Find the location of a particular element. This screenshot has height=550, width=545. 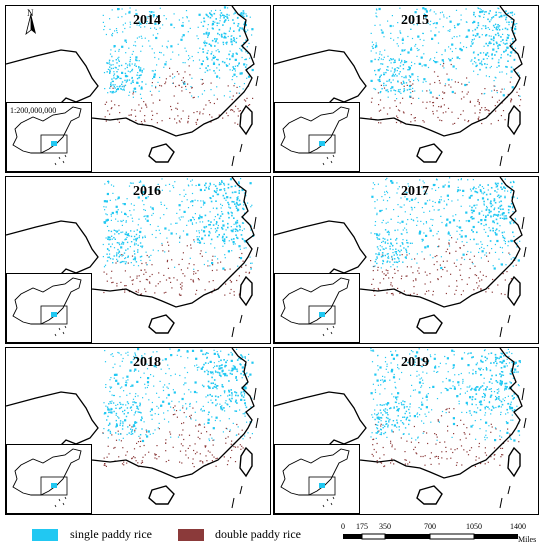

panel-year: 2014 is located at coordinates (147, 20).